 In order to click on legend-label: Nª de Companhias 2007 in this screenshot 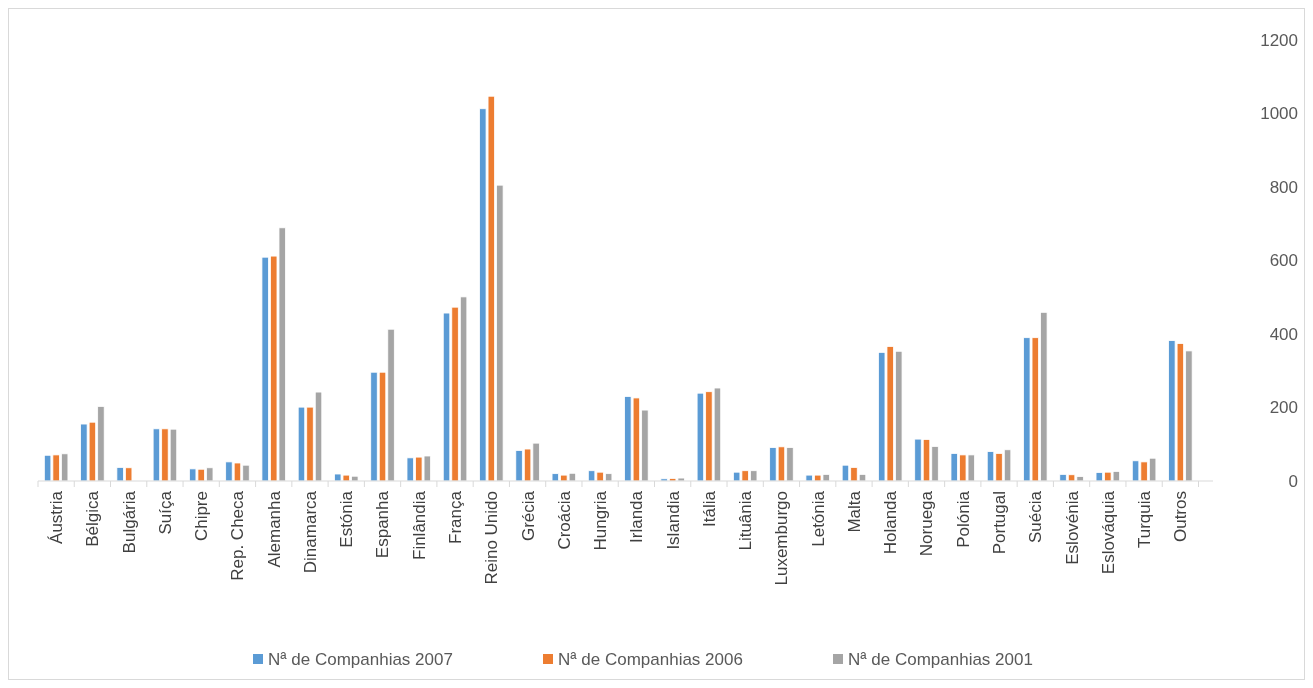, I will do `click(360, 659)`.